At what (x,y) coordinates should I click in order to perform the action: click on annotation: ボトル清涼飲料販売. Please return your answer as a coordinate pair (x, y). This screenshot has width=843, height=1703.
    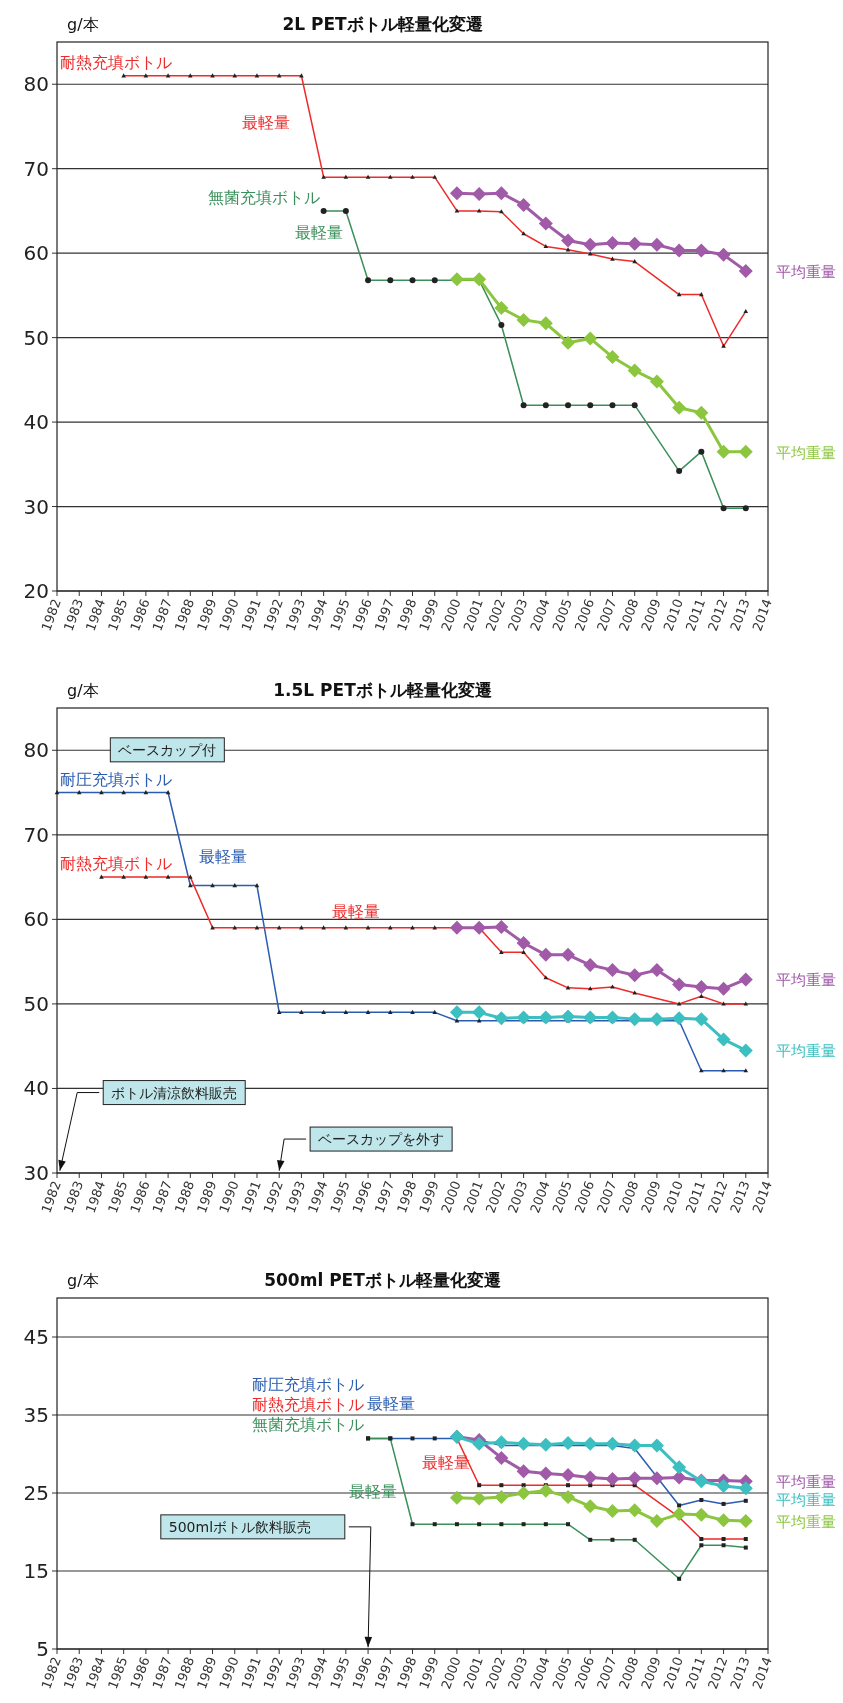
    Looking at the image, I should click on (174, 1092).